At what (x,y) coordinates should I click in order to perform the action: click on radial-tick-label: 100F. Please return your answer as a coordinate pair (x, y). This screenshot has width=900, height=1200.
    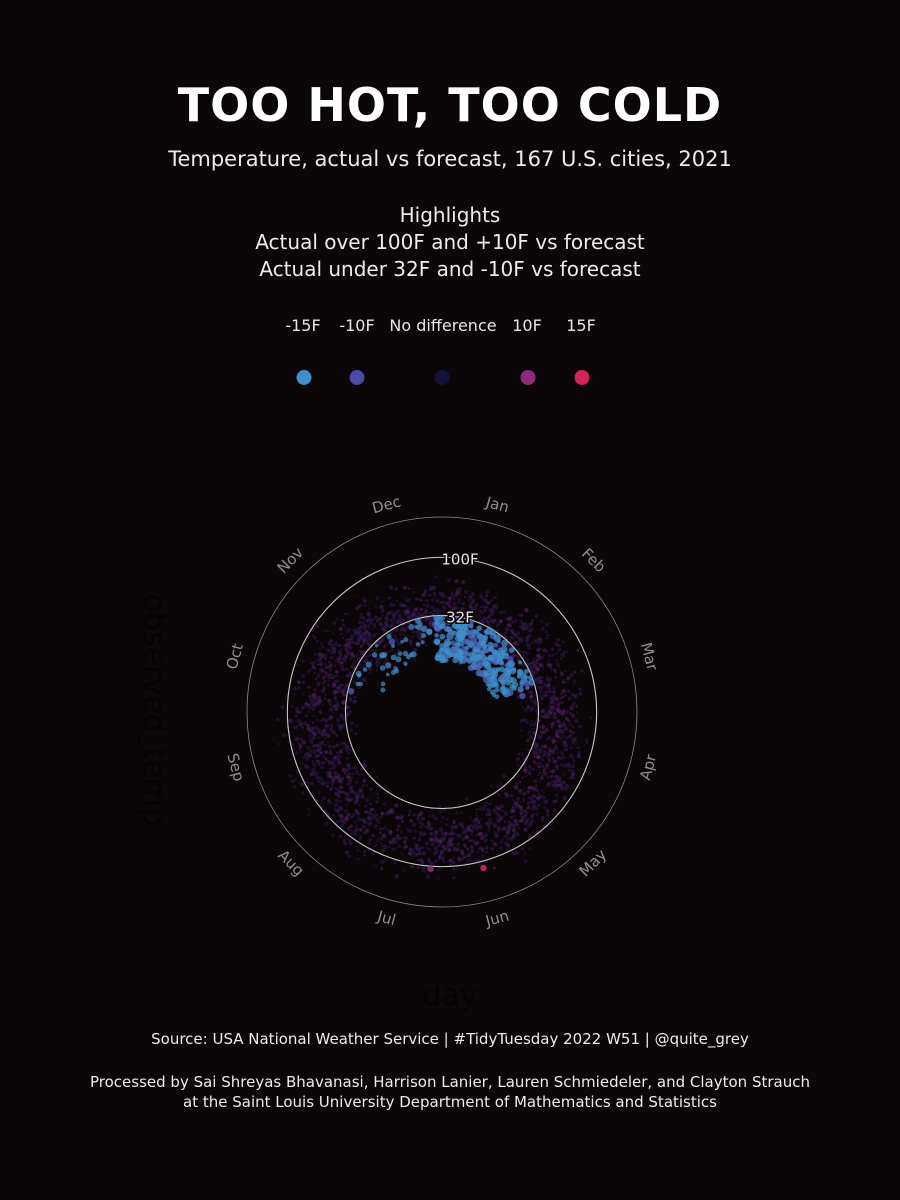
    Looking at the image, I should click on (459, 559).